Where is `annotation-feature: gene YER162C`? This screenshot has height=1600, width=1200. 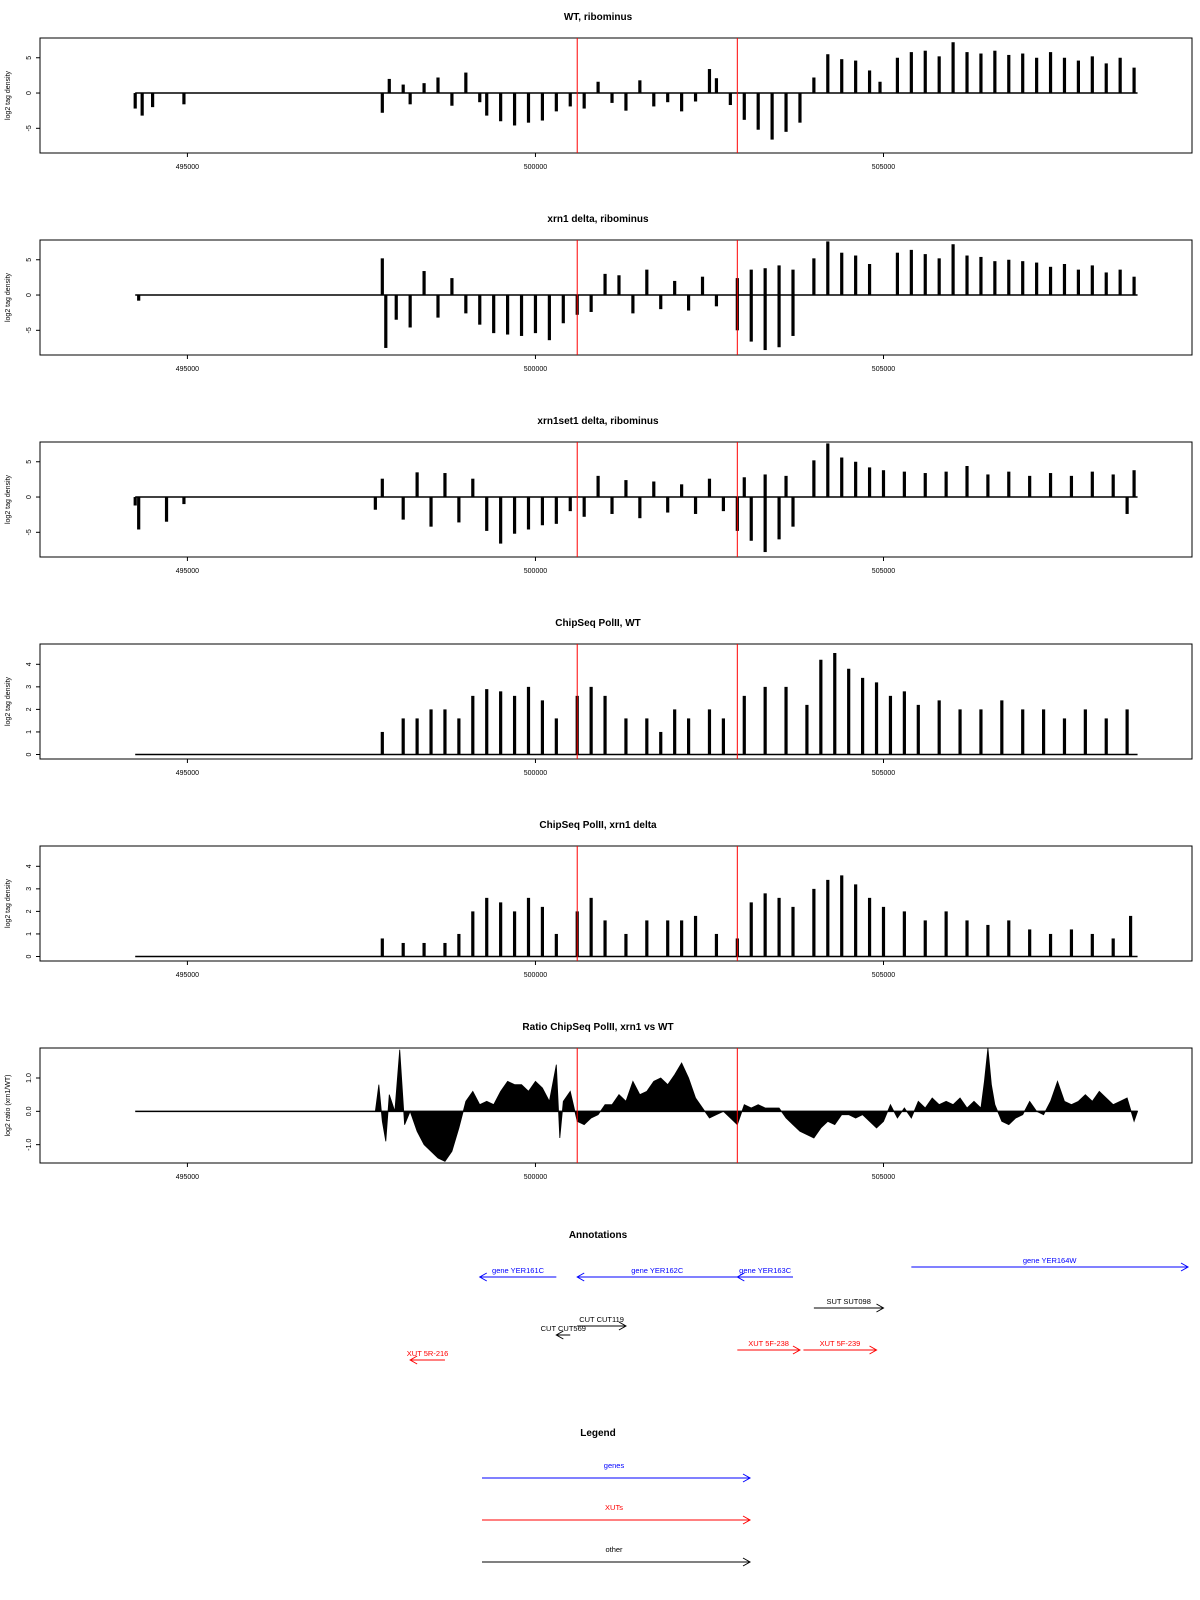 annotation-feature: gene YER162C is located at coordinates (657, 1274).